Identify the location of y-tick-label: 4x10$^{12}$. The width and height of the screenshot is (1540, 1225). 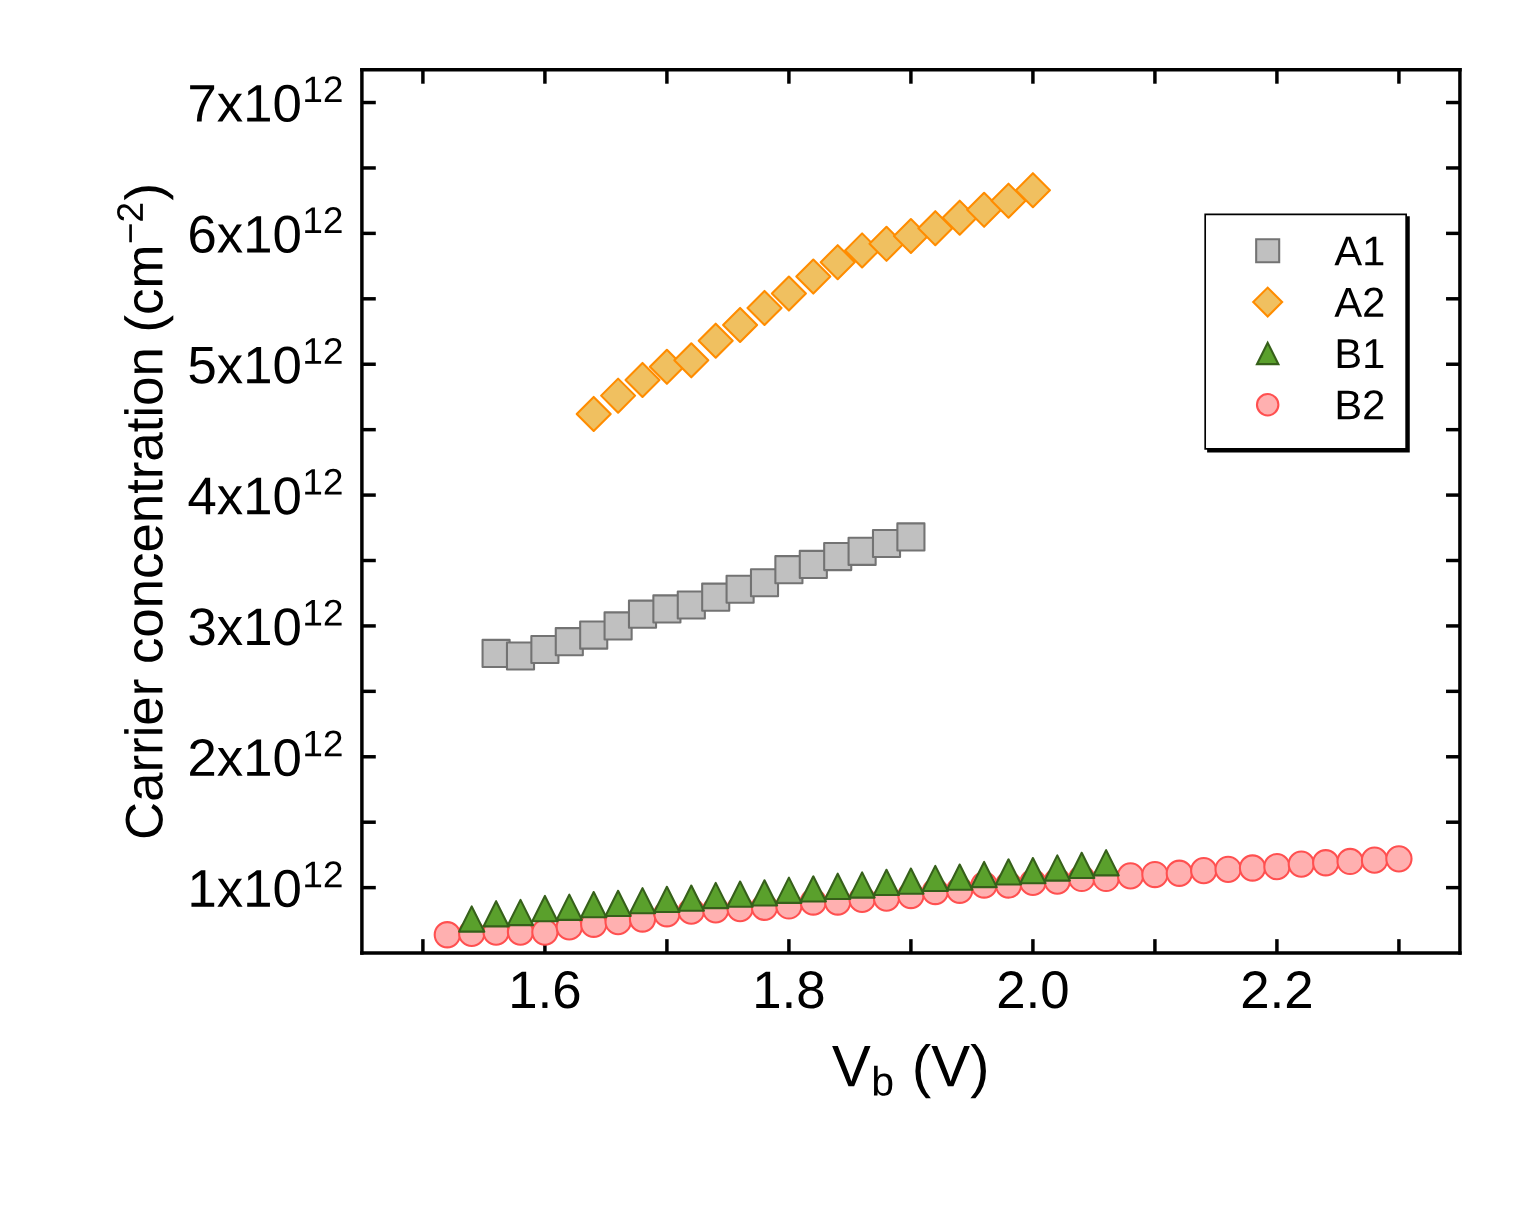
(265, 491).